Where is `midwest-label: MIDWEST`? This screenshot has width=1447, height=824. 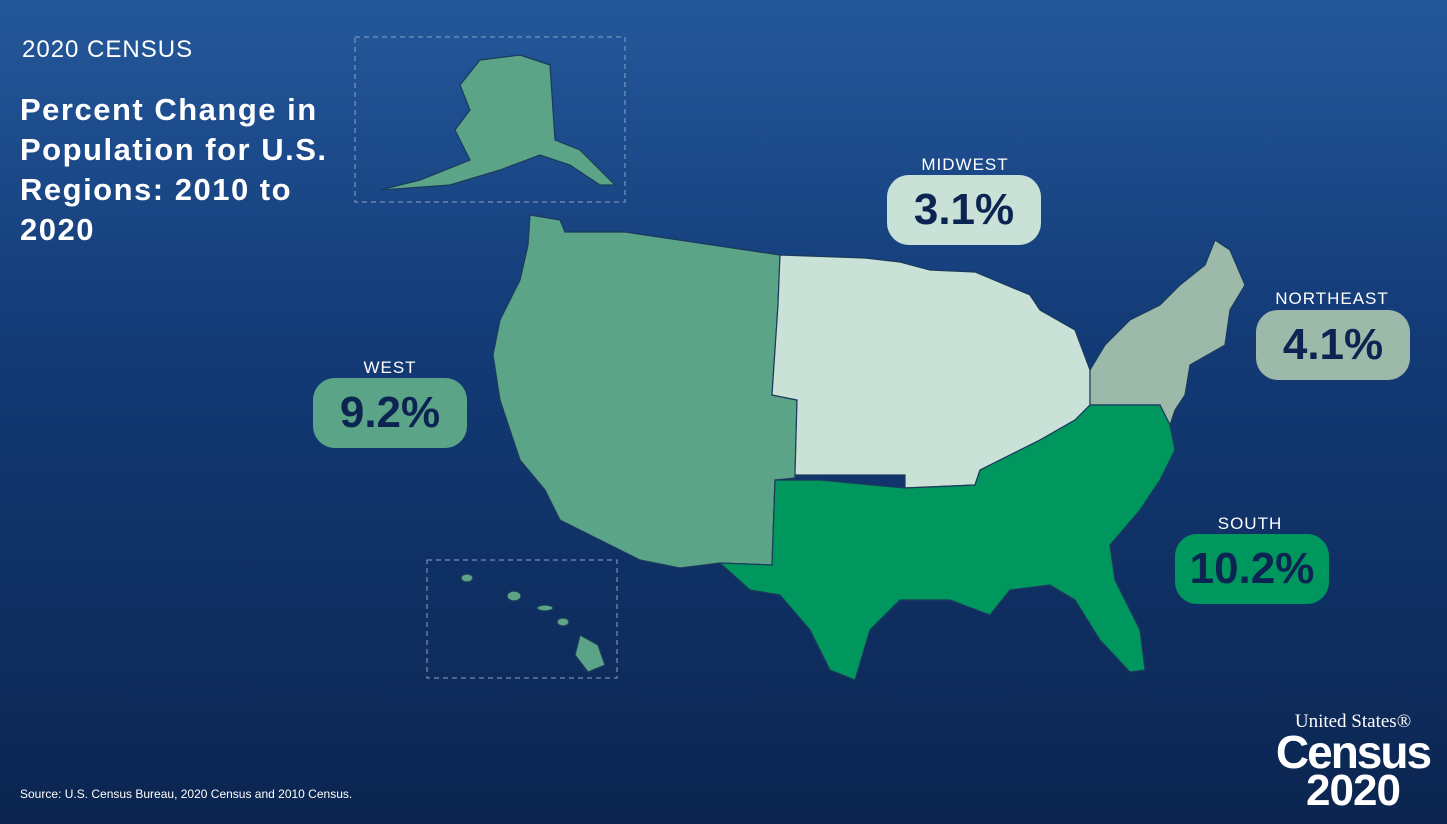 midwest-label: MIDWEST is located at coordinates (965, 164).